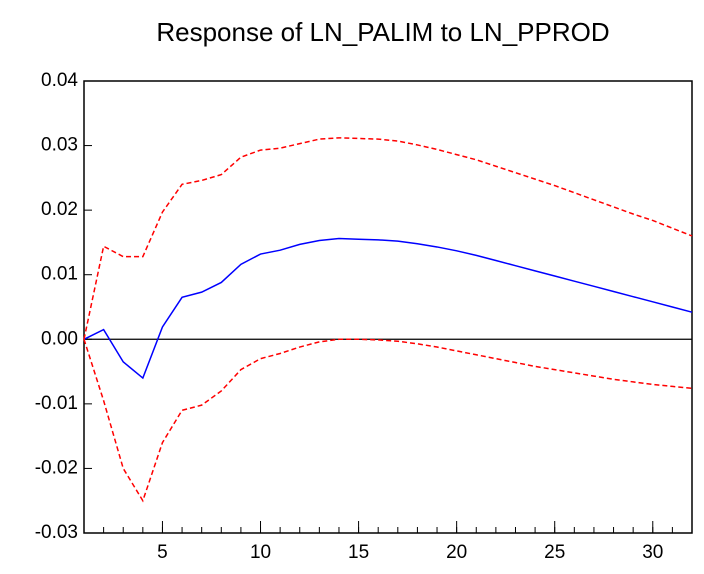  I want to click on x-tick-label: 10, so click(260, 552).